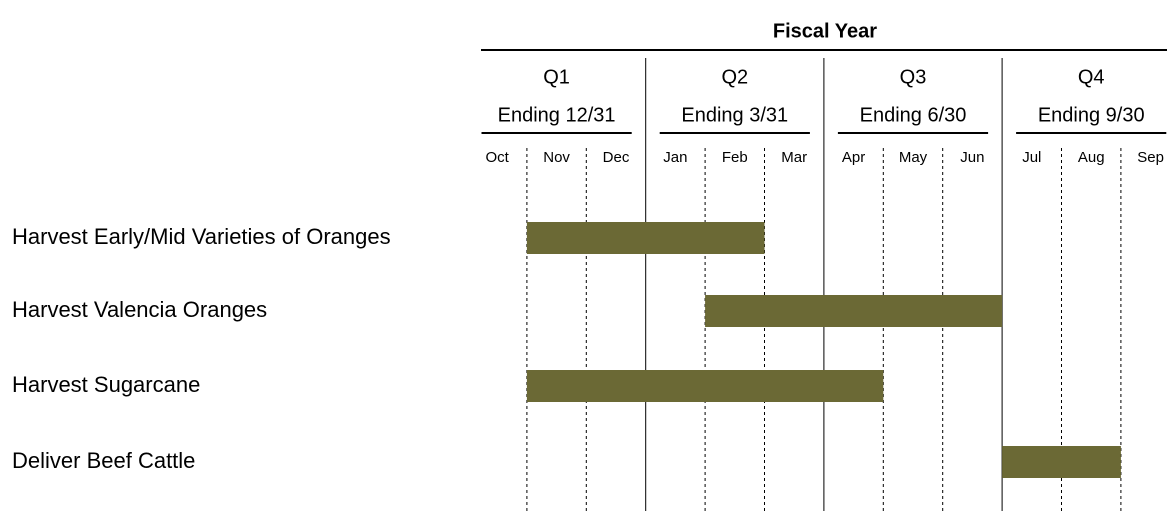 This screenshot has width=1167, height=511. Describe the element at coordinates (734, 115) in the screenshot. I see `quarter-ending: Ending 3/31` at that location.